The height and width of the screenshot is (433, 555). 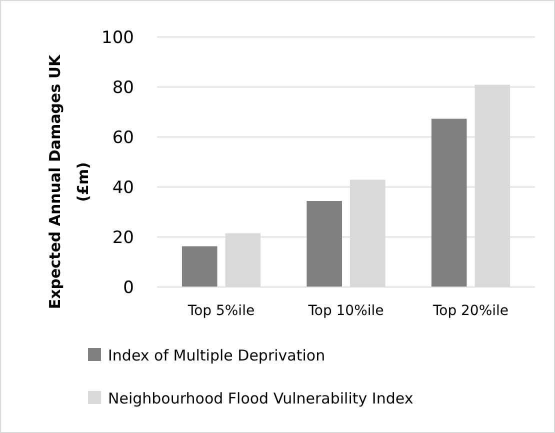 I want to click on y-tick-label: 100, so click(x=118, y=38).